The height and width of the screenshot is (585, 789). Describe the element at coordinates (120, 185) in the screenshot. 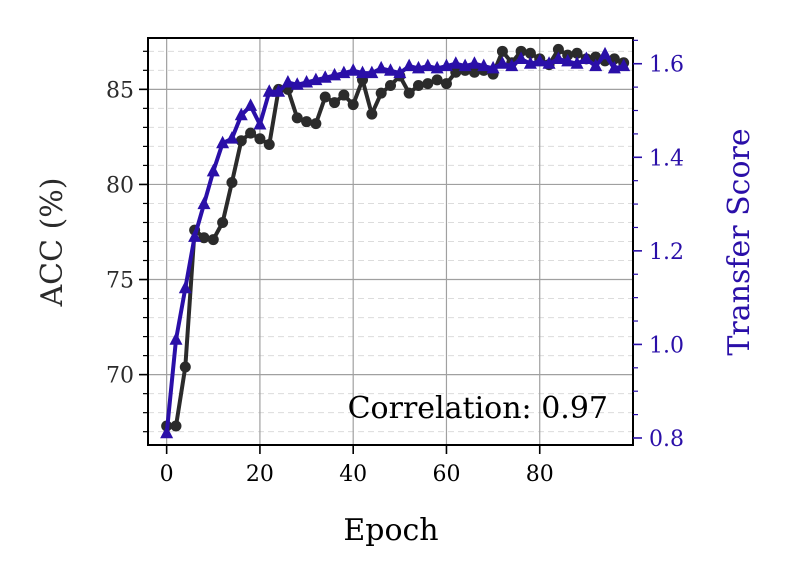

I see `y-tick-label: 80` at that location.